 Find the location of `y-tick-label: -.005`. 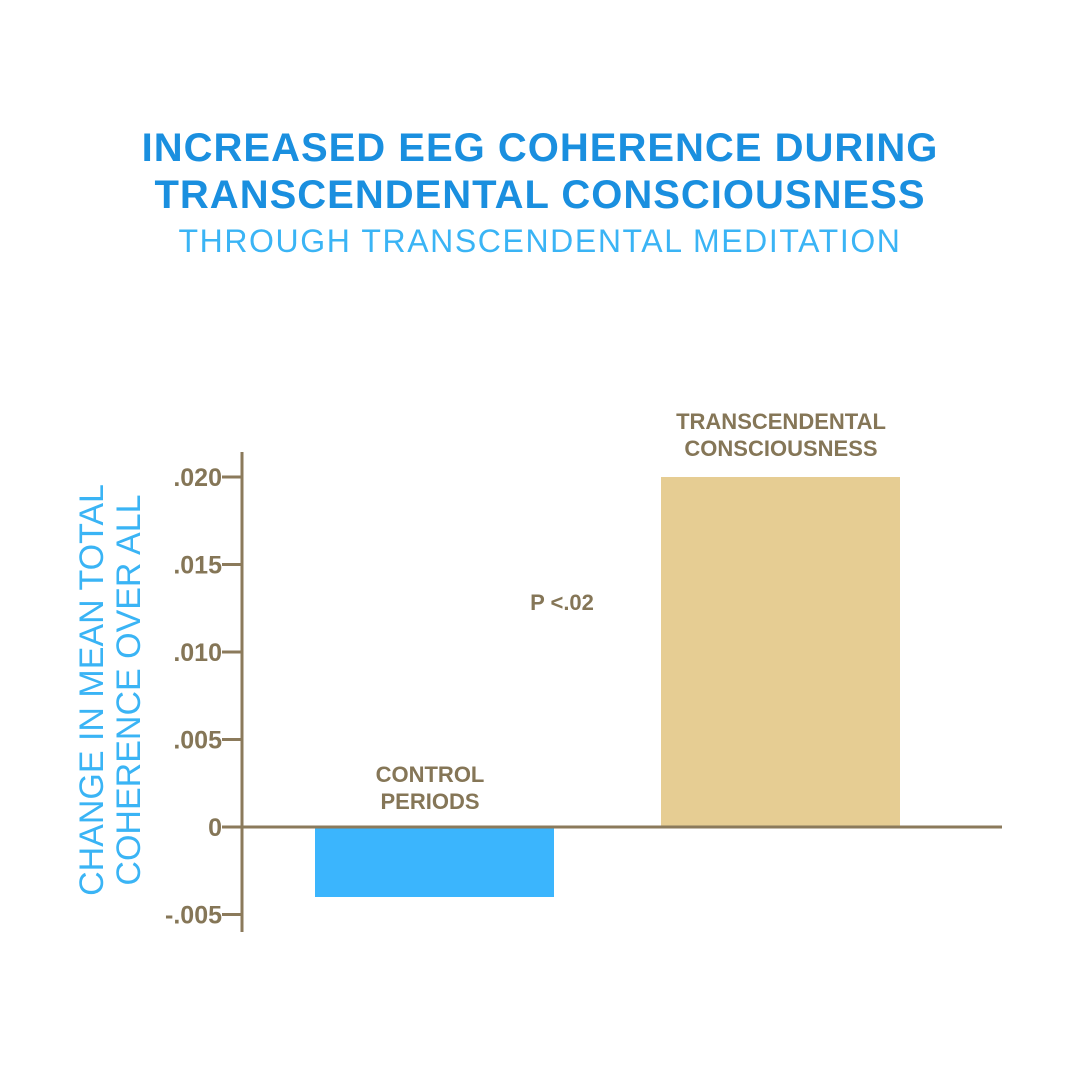

y-tick-label: -.005 is located at coordinates (193, 916).